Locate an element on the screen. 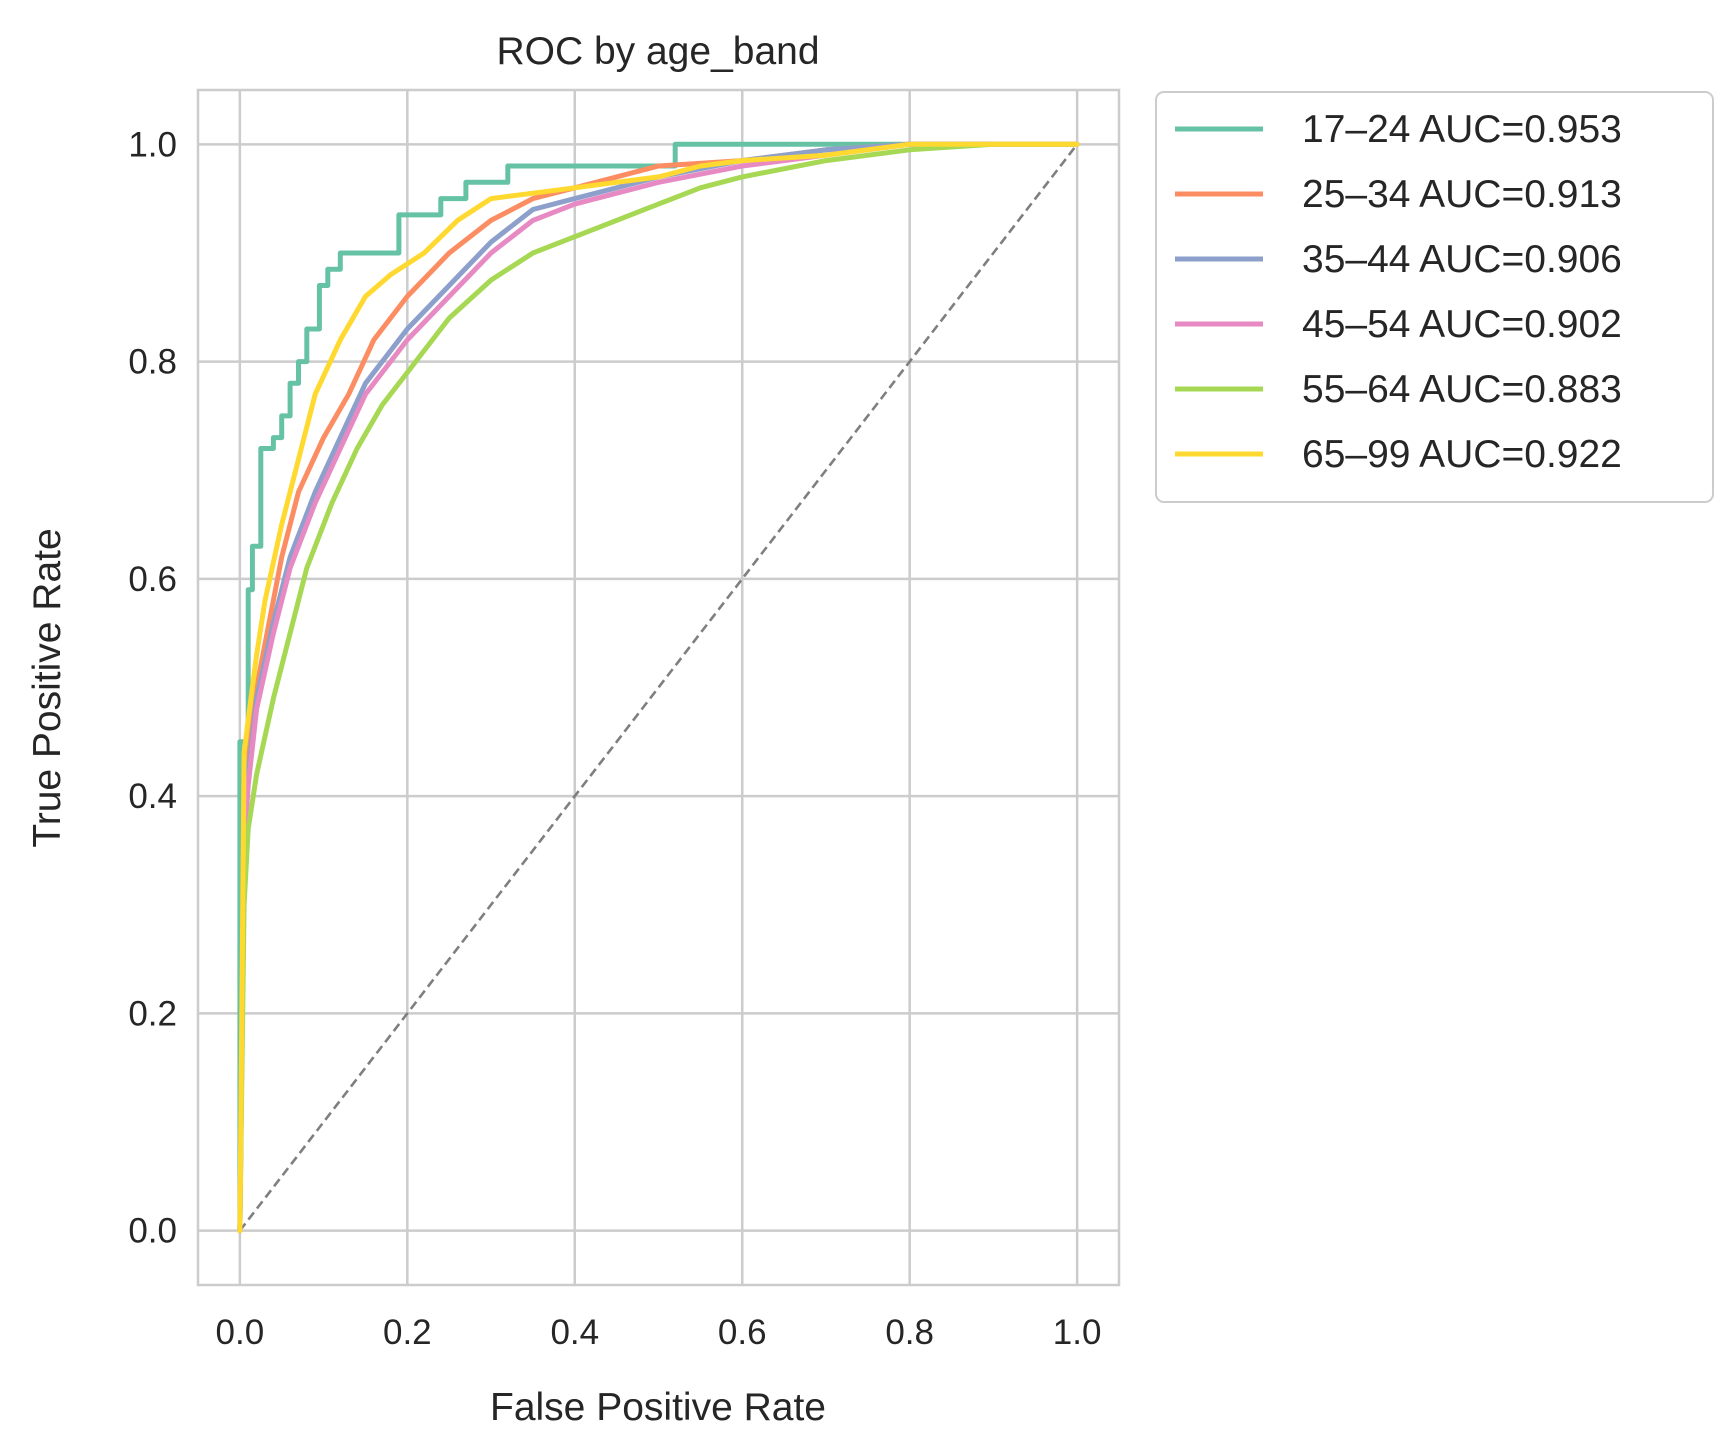 The image size is (1732, 1451). legend-entry-label: 55–64 AUC=0.883 is located at coordinates (1462, 389).